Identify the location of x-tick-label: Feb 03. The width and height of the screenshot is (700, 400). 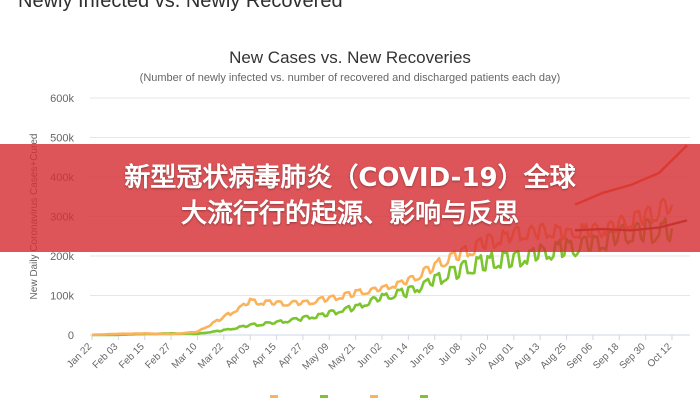
(106, 356).